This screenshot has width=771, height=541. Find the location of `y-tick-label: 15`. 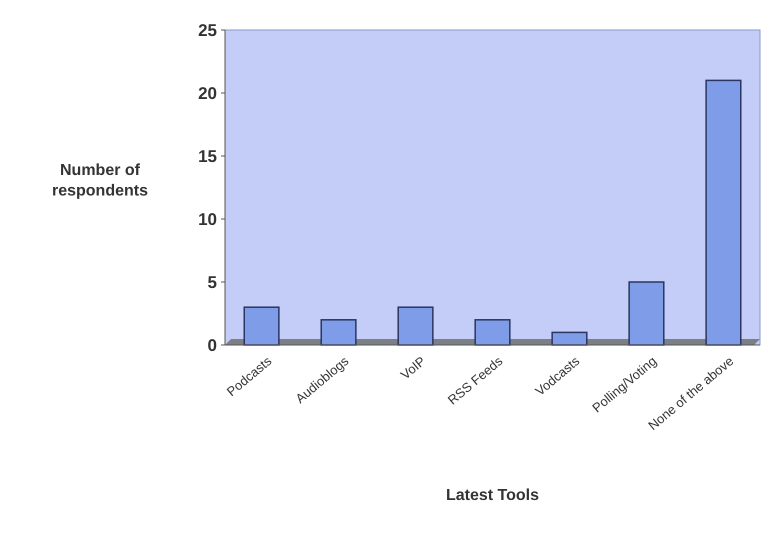

y-tick-label: 15 is located at coordinates (207, 156).